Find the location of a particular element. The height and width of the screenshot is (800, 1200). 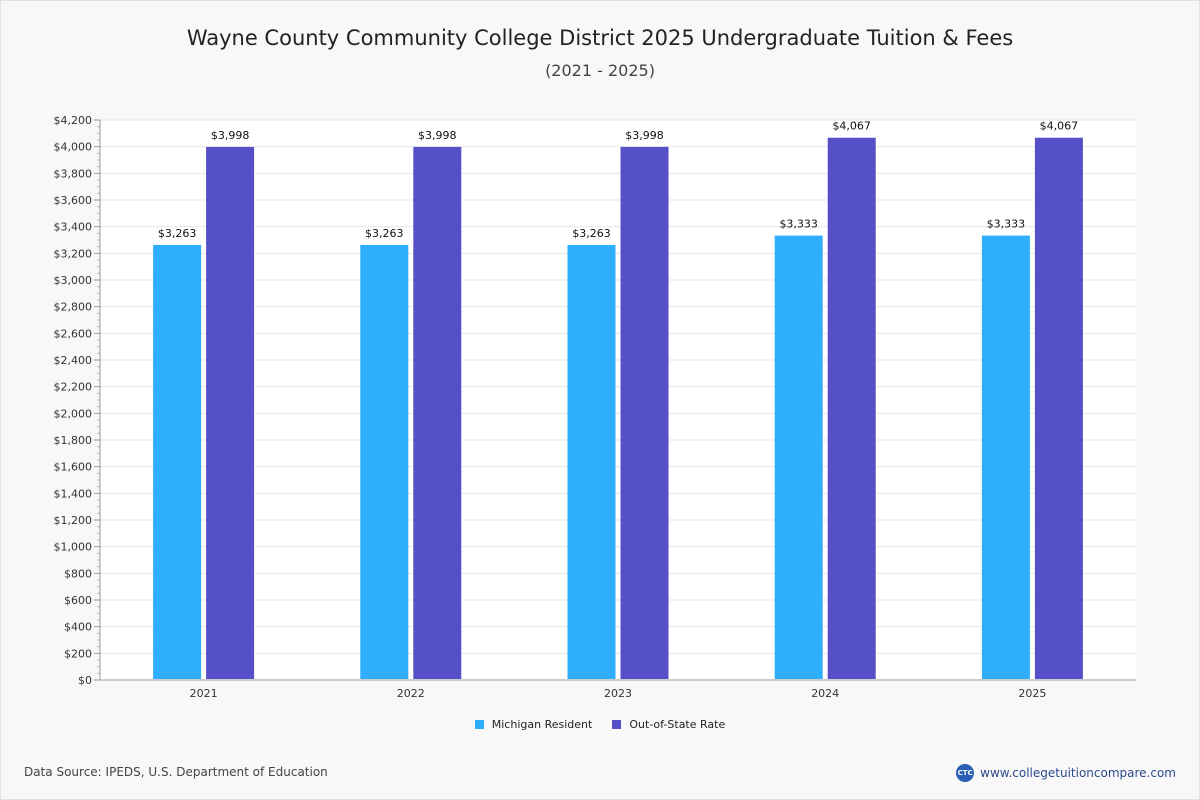

legend-swatch-michigan-resident is located at coordinates (479, 724).